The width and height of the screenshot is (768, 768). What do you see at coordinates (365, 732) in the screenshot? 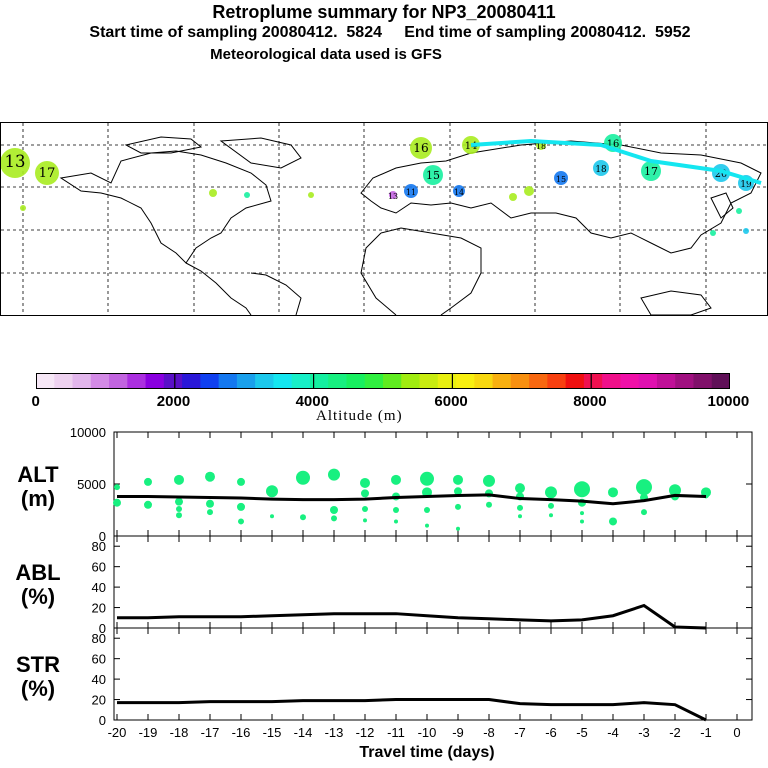
I see `x-tick-label: -12` at bounding box center [365, 732].